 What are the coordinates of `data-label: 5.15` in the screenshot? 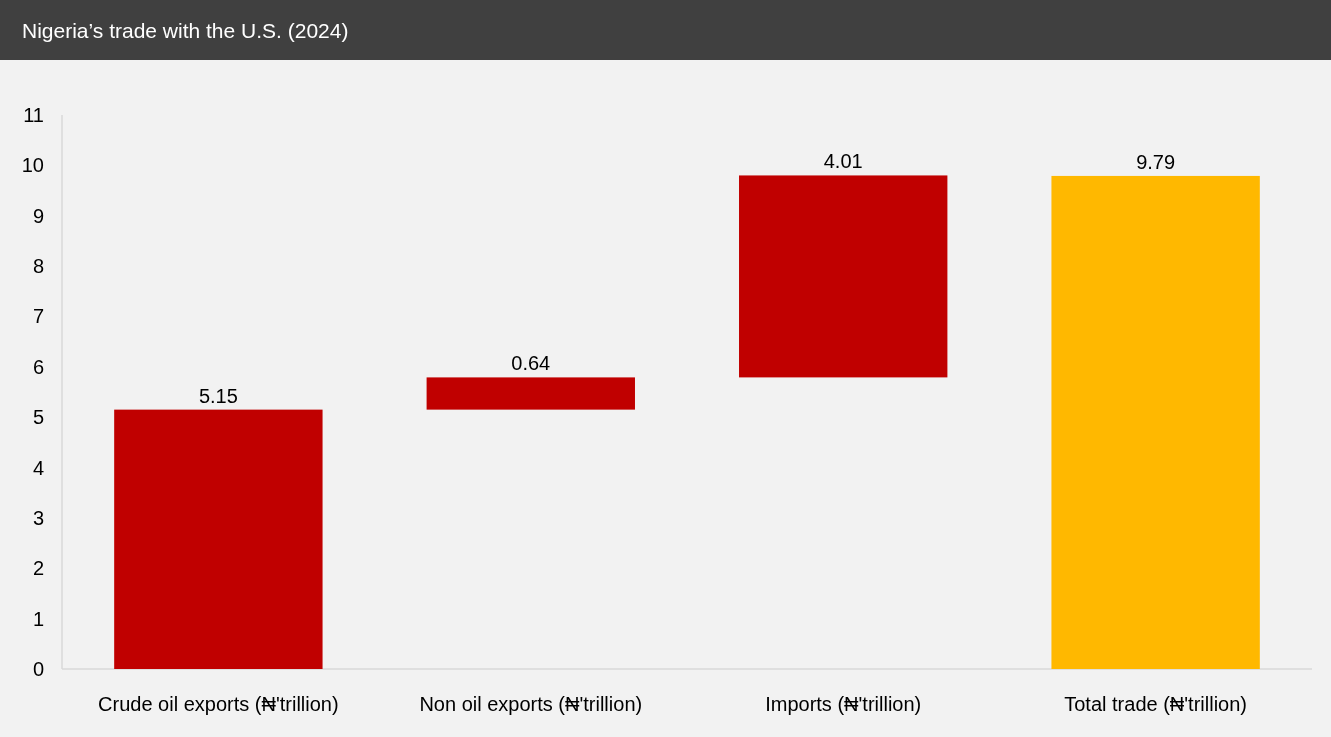 It's located at (218, 395).